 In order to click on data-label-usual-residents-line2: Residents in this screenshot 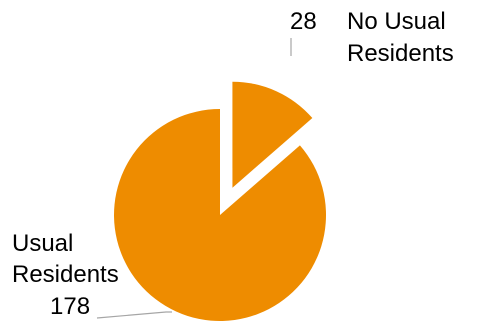, I will do `click(65, 274)`.